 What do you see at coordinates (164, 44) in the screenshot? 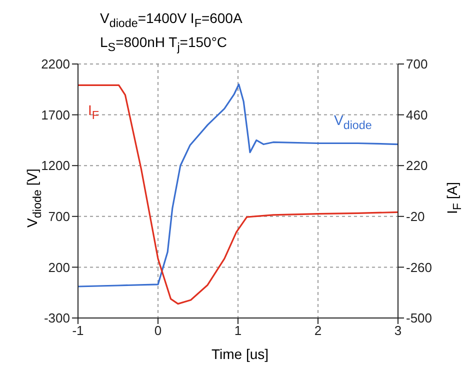
I see `chart-subtitle: L$_{S}$=800nH T$_{j}$=150°C` at bounding box center [164, 44].